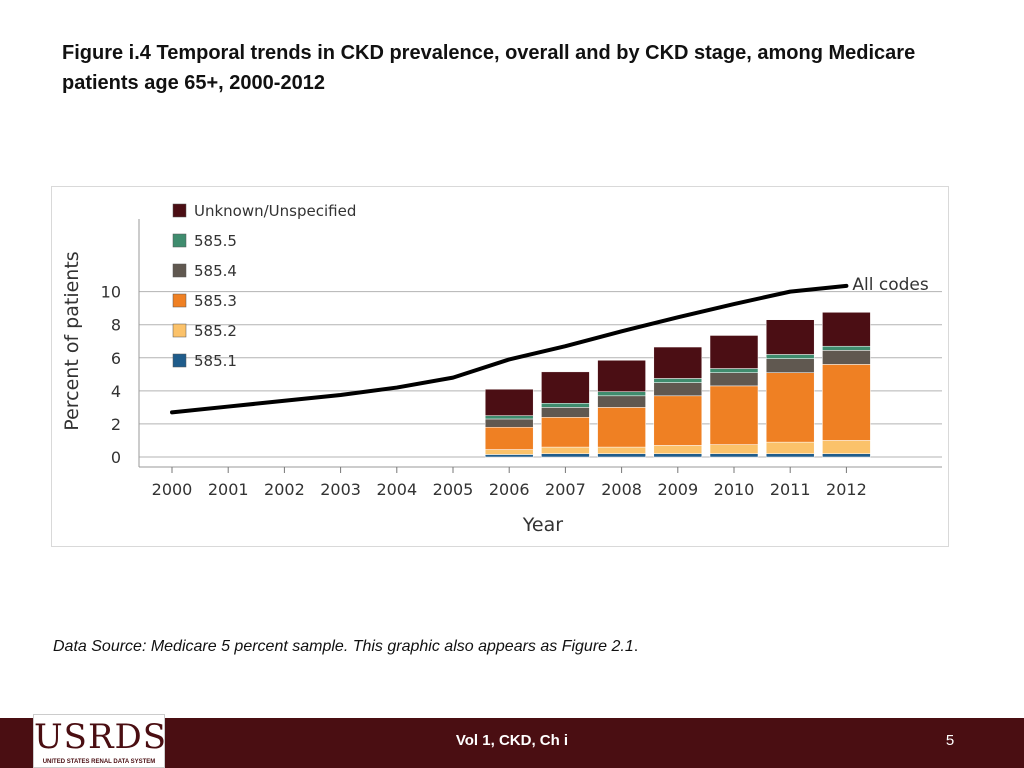 The image size is (1024, 768). What do you see at coordinates (509, 349) in the screenshot?
I see `all-codes-line` at bounding box center [509, 349].